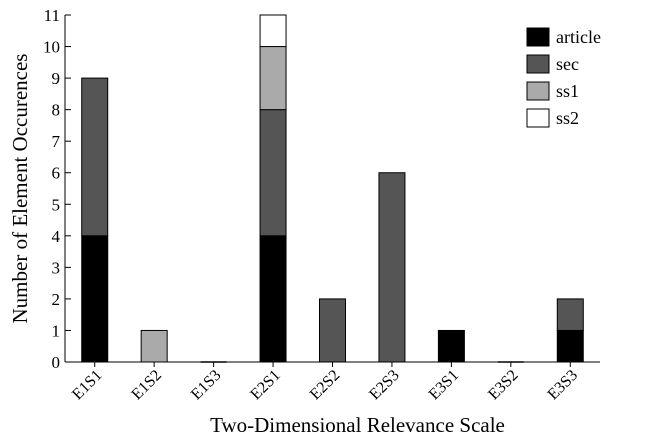  I want to click on bar-segment-sec-E2S1, so click(273, 173).